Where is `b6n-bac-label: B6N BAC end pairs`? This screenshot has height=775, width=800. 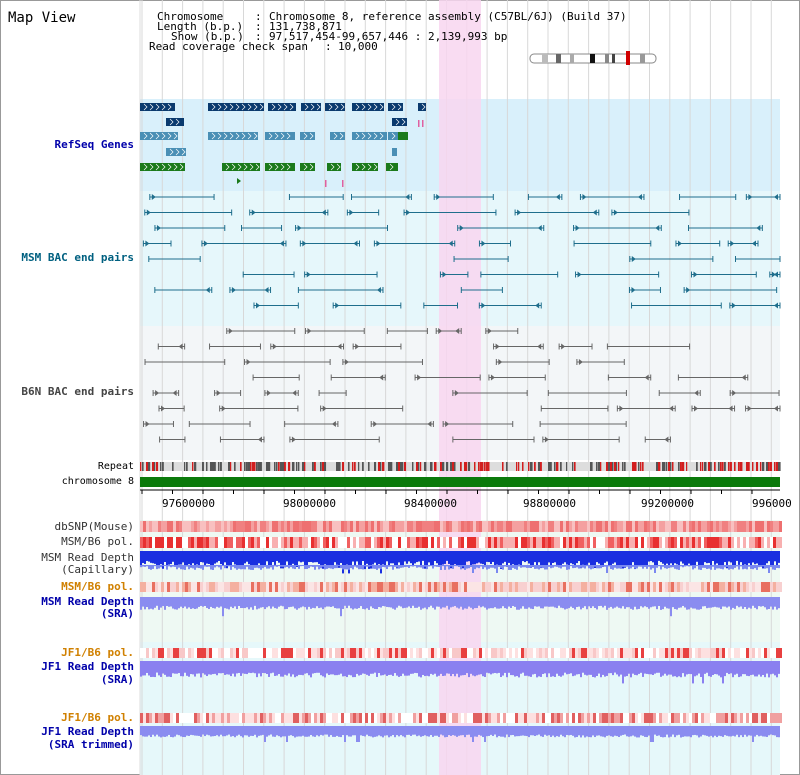 b6n-bac-label: B6N BAC end pairs is located at coordinates (77, 391).